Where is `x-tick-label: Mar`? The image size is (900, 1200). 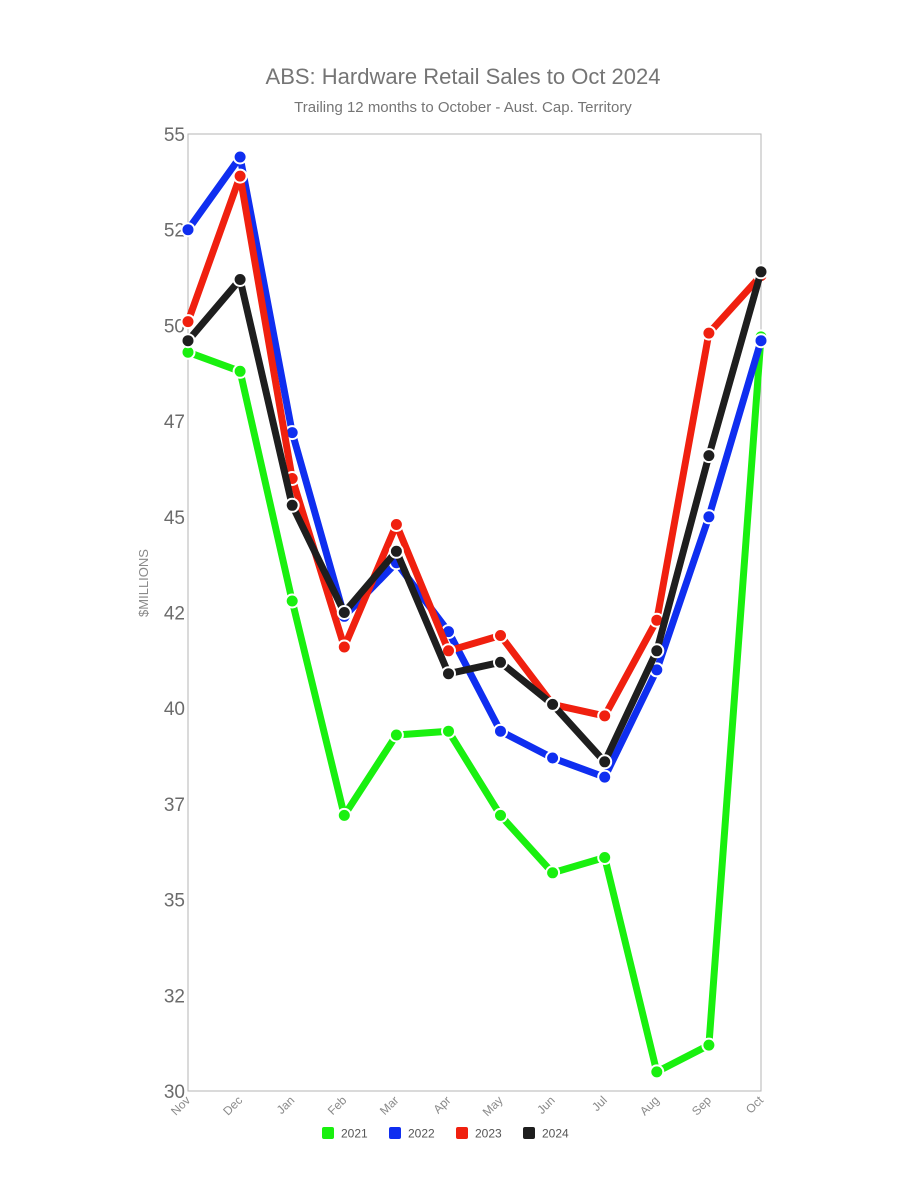 x-tick-label: Mar is located at coordinates (389, 1105).